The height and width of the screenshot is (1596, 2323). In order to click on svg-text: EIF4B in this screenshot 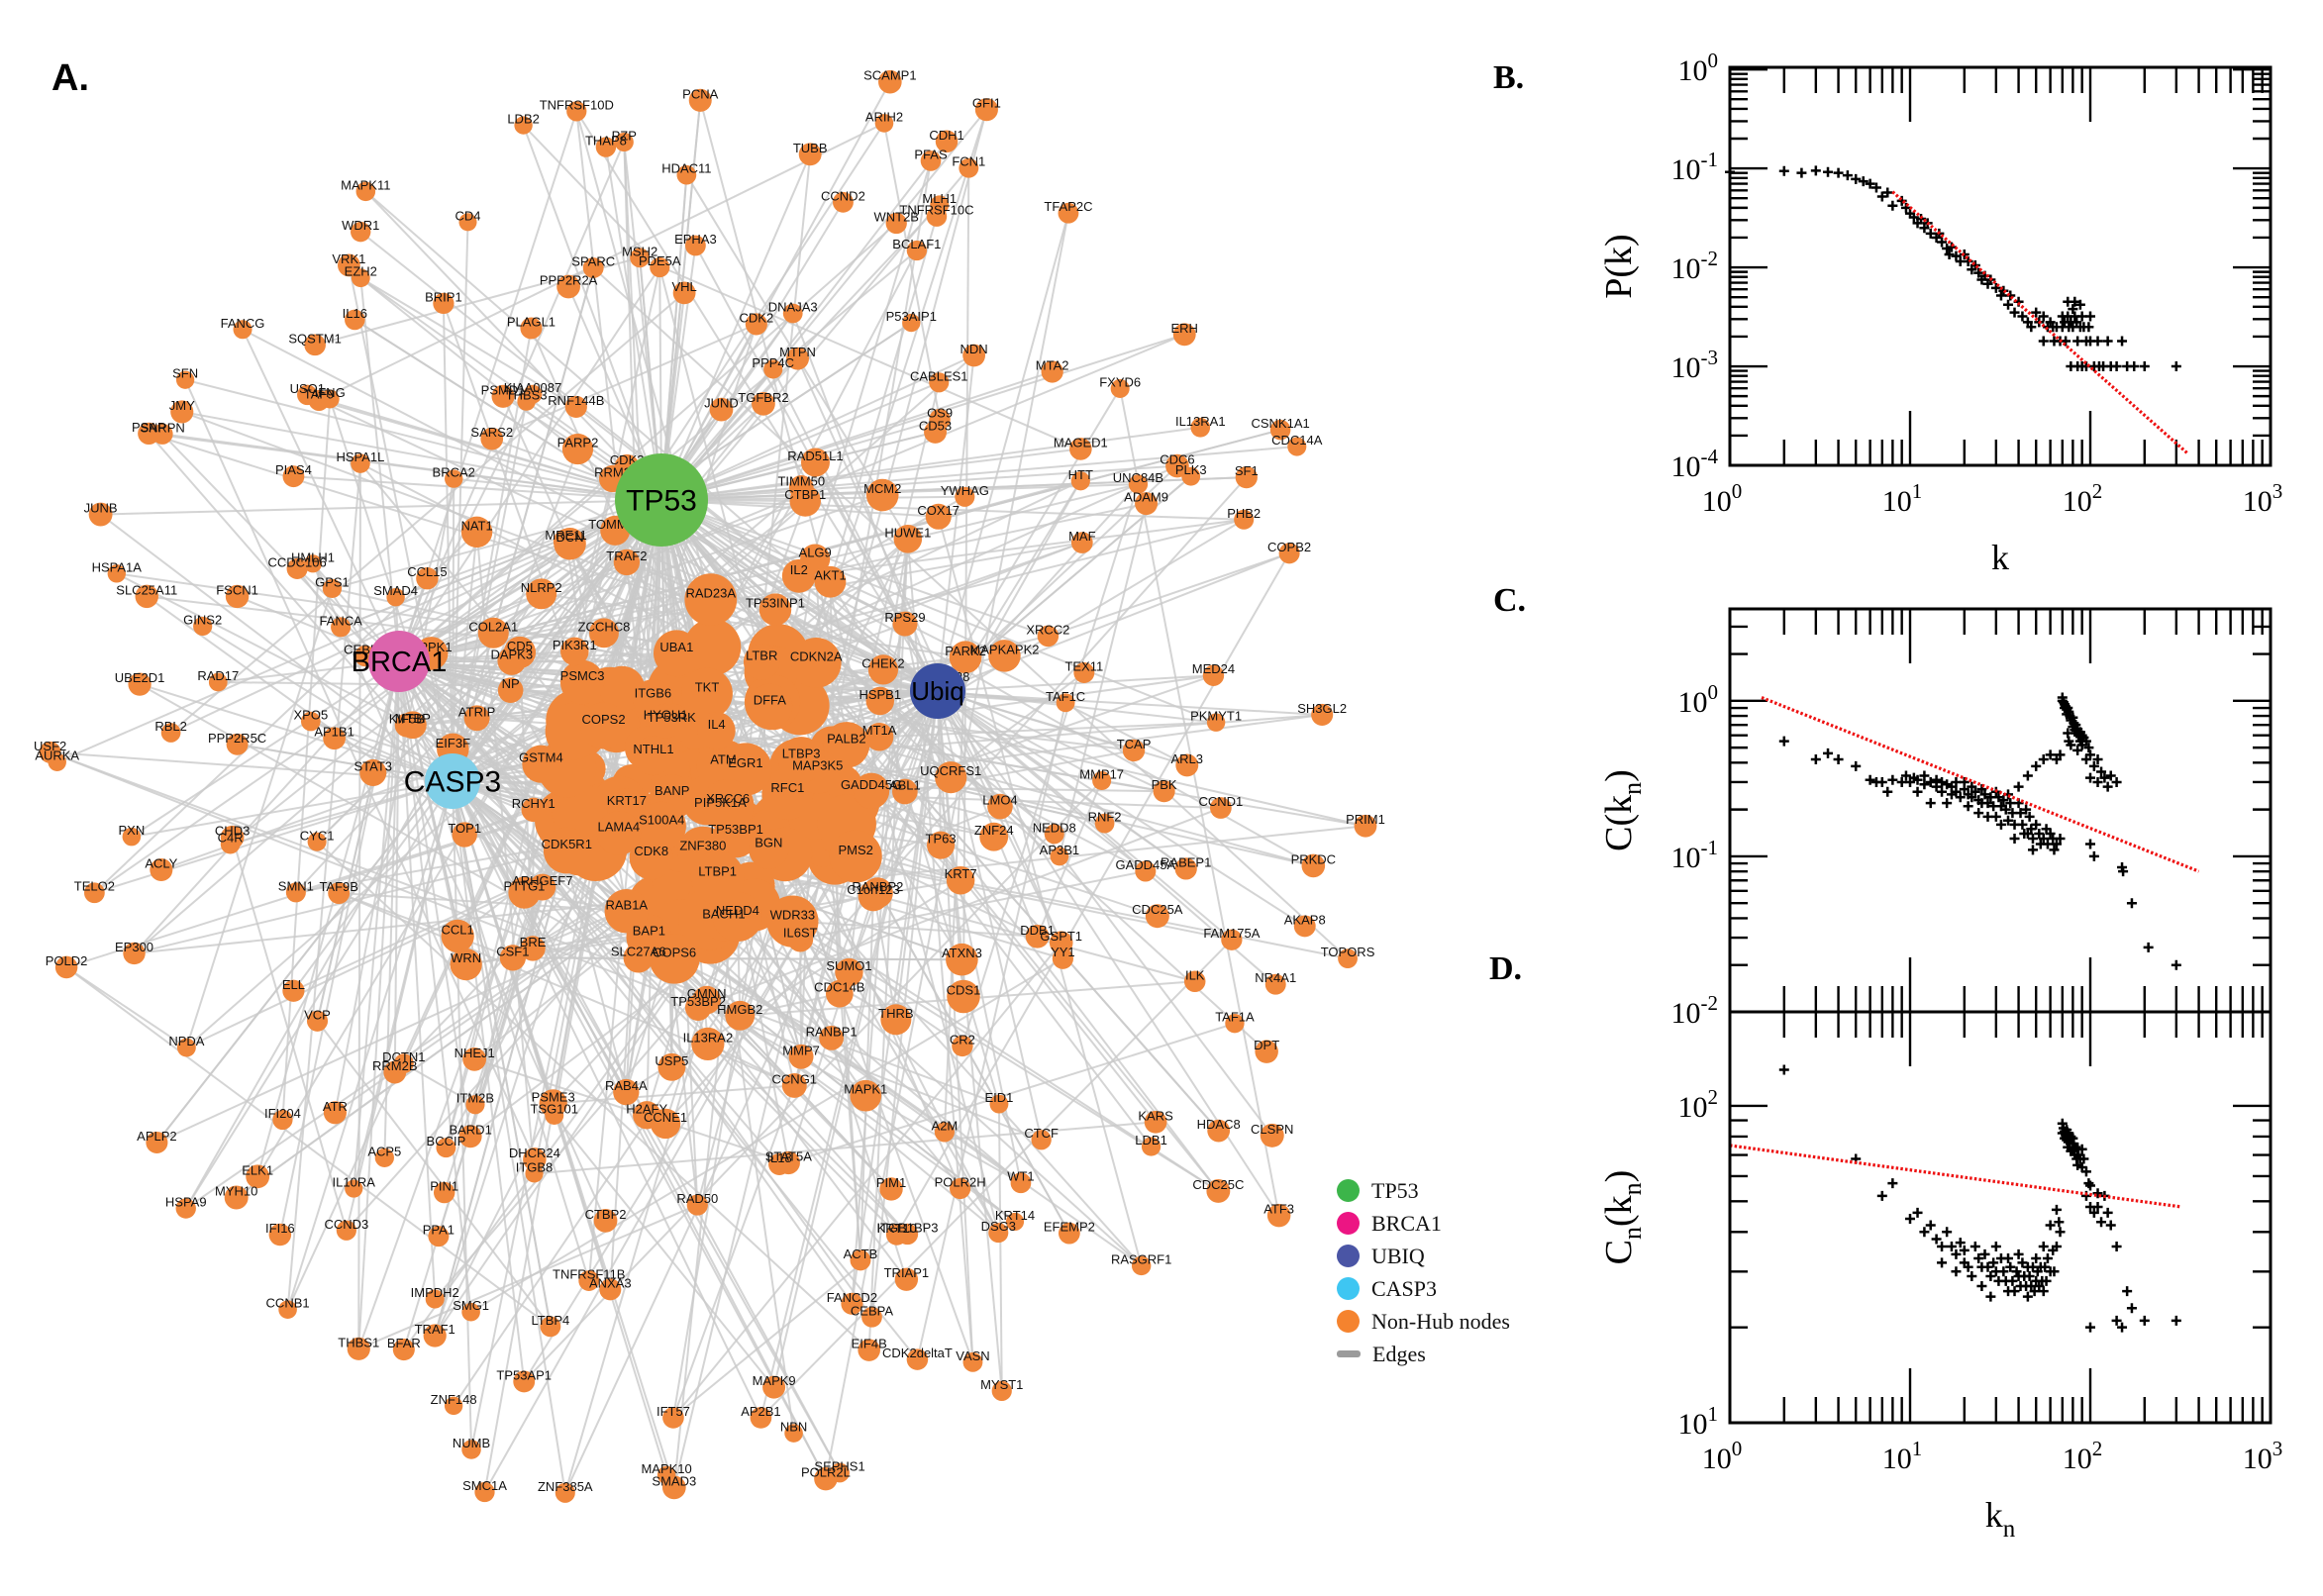, I will do `click(869, 1344)`.